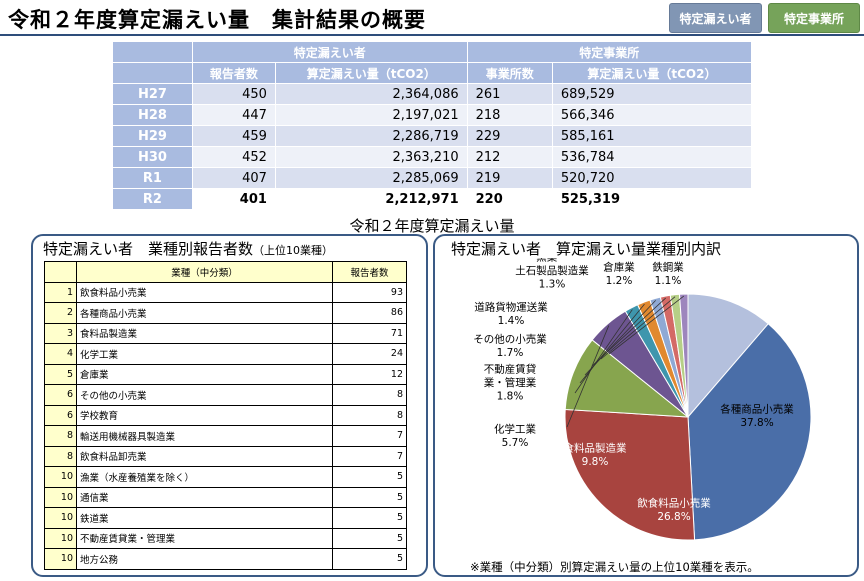  Describe the element at coordinates (204, 333) in the screenshot. I see `industry-cell: 食料品製造業` at that location.